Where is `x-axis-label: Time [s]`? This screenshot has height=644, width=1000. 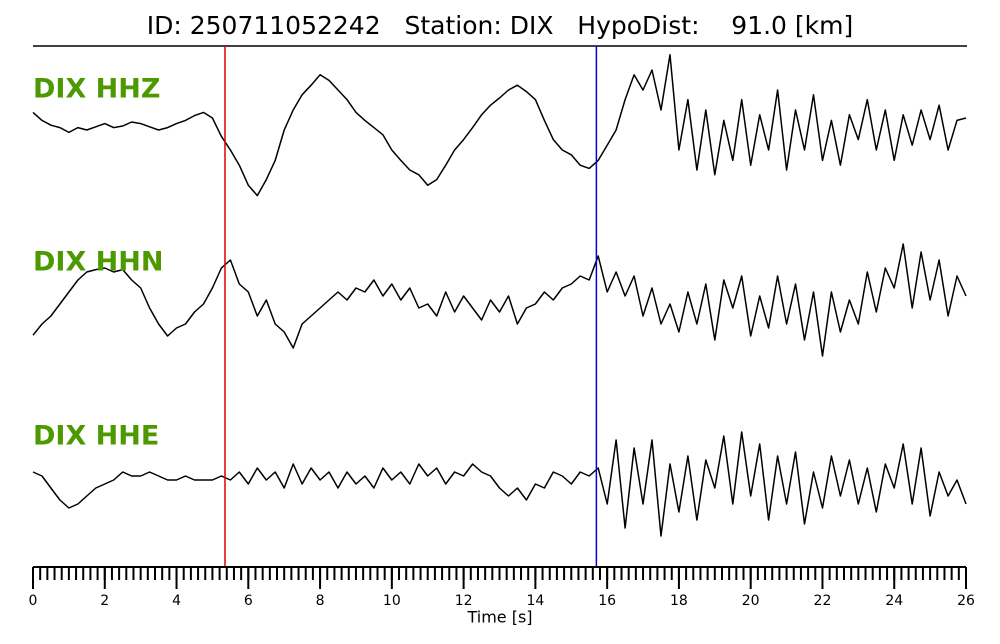
x-axis-label: Time [s] is located at coordinates (499, 617).